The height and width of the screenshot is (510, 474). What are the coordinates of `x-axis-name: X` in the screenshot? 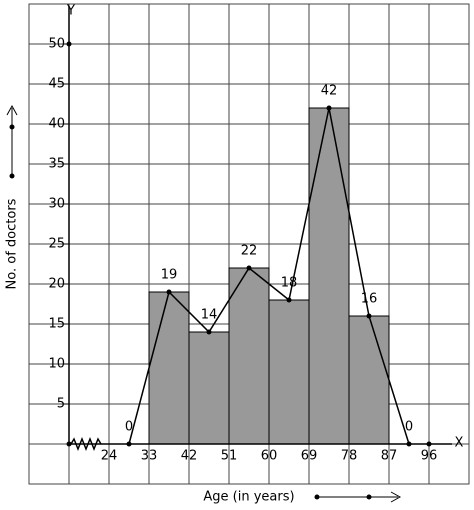 It's located at (459, 443).